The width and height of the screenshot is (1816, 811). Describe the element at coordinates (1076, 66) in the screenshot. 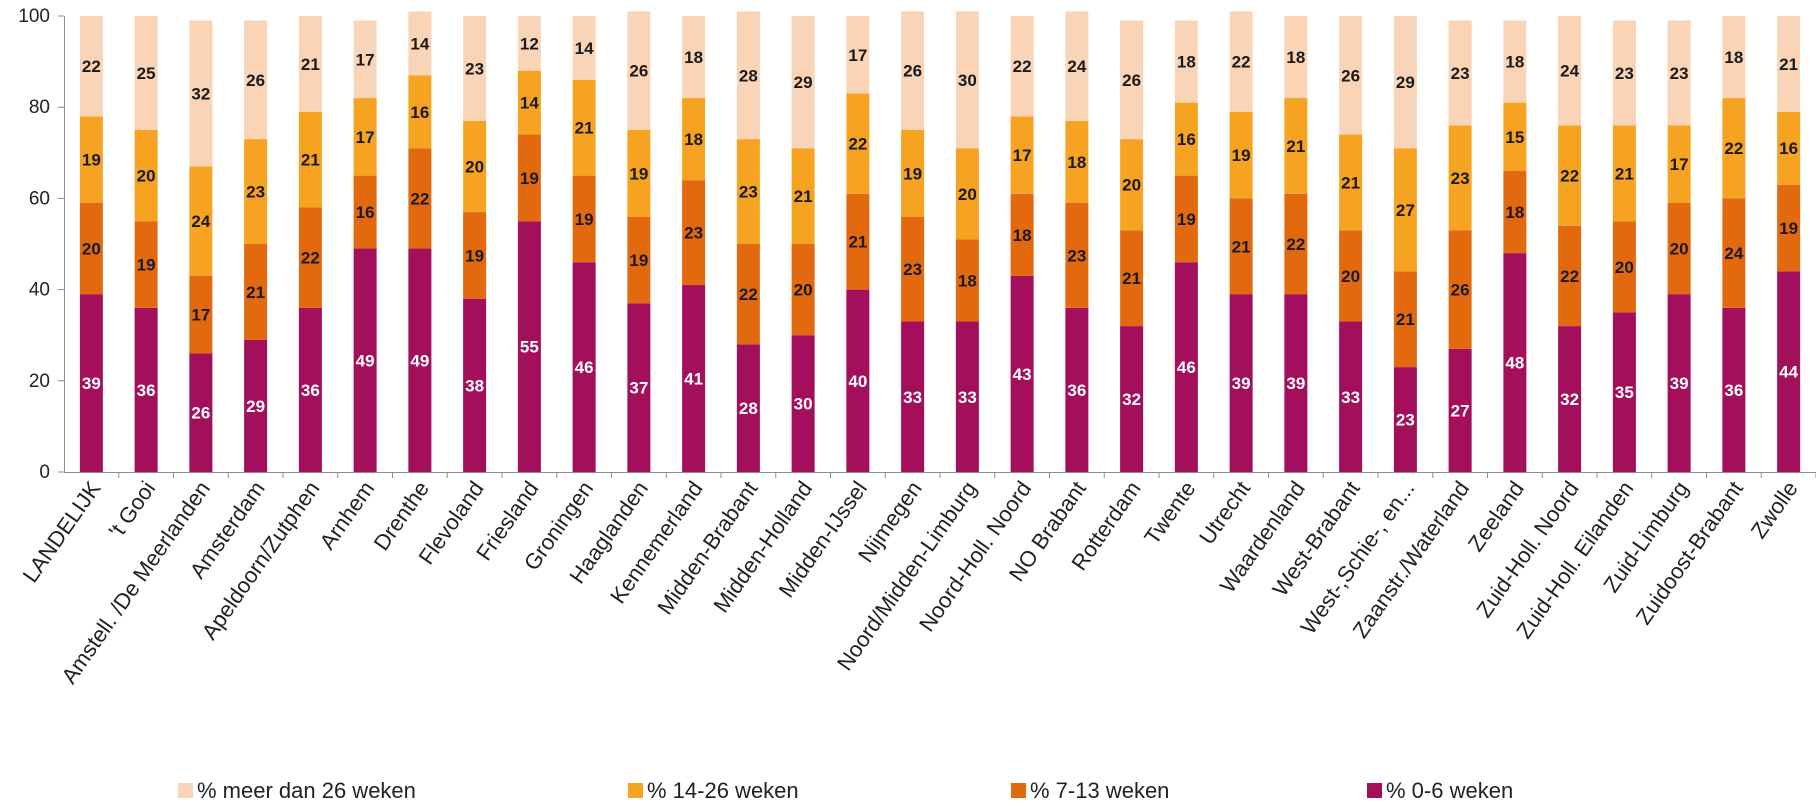

I see `data-label: 24` at that location.